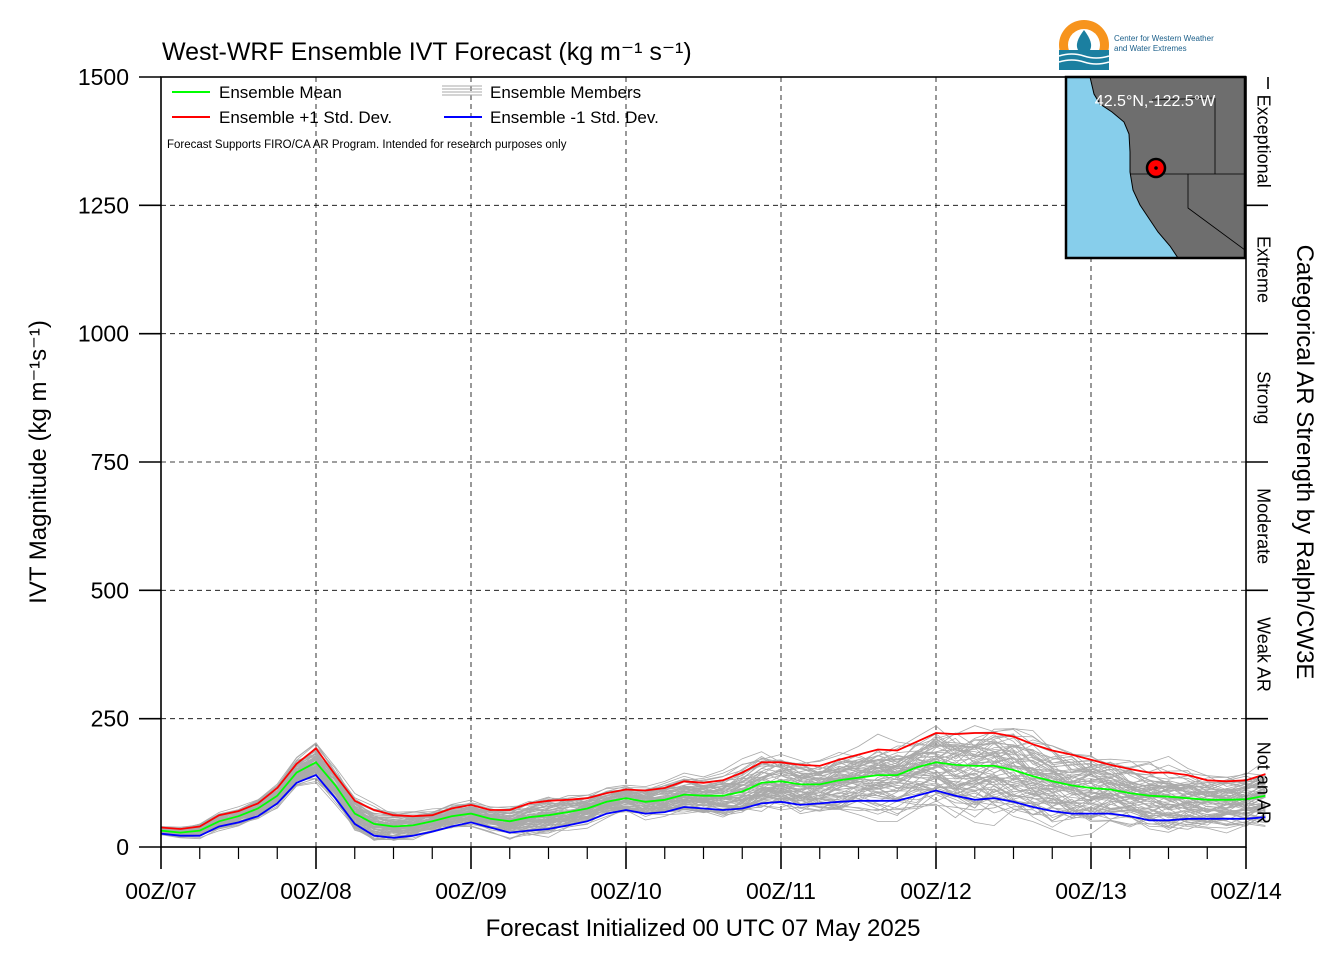  I want to click on y-tick-label-2: 500, so click(110, 590).